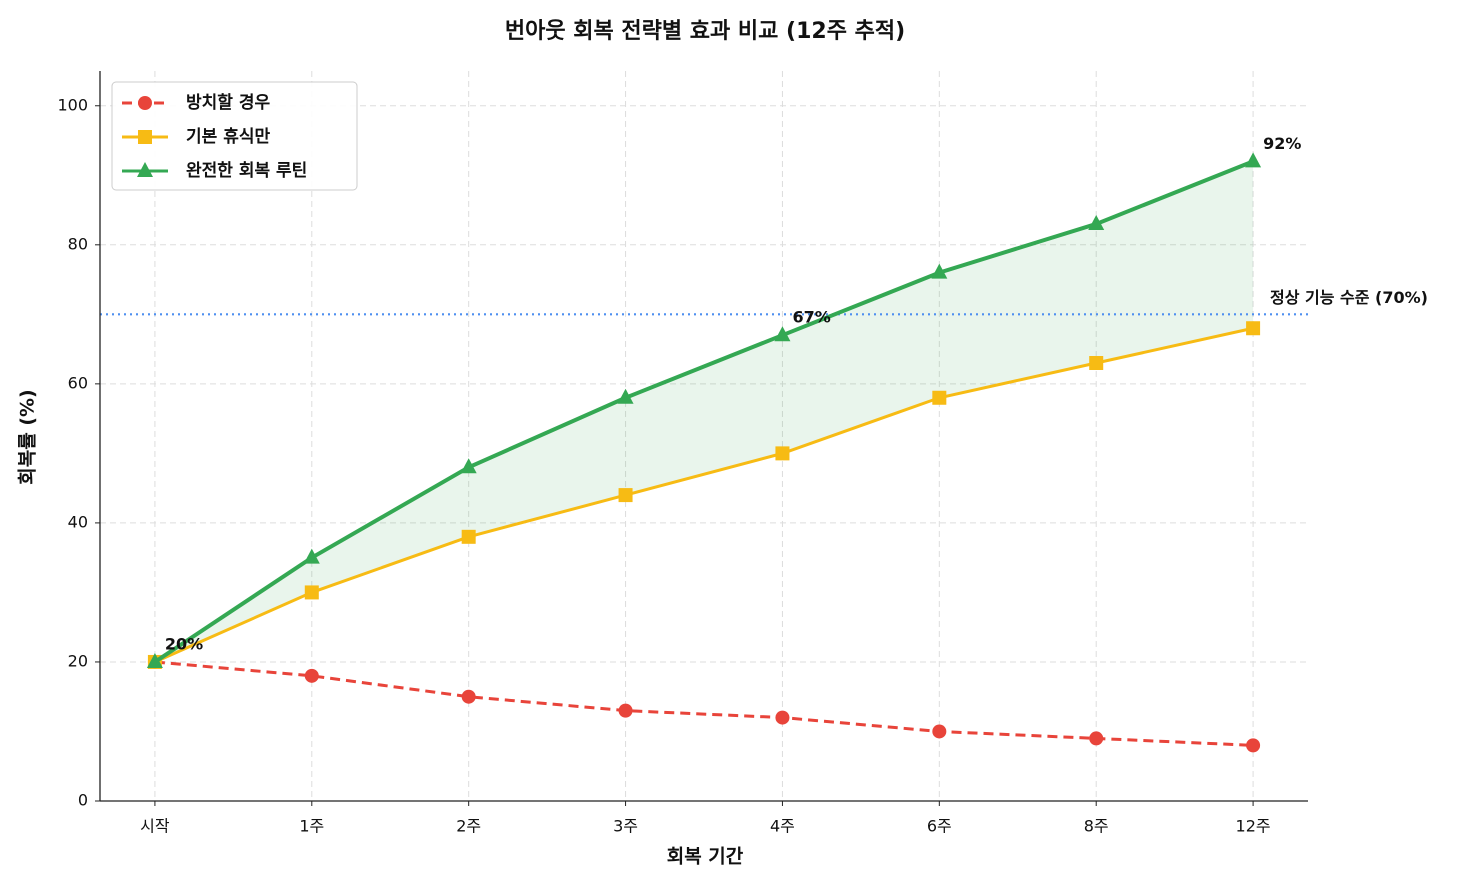 The width and height of the screenshot is (1483, 884). Describe the element at coordinates (78, 382) in the screenshot. I see `y-tick-label: 60` at that location.